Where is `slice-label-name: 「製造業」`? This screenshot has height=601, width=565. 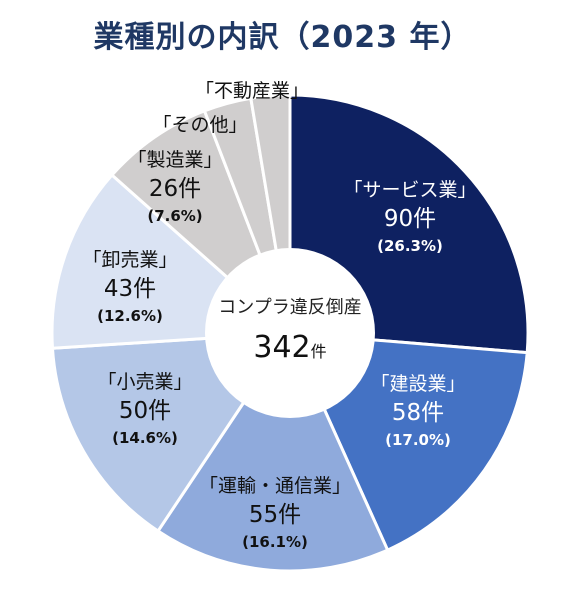
slice-label-name: 「製造業」 is located at coordinates (174, 160).